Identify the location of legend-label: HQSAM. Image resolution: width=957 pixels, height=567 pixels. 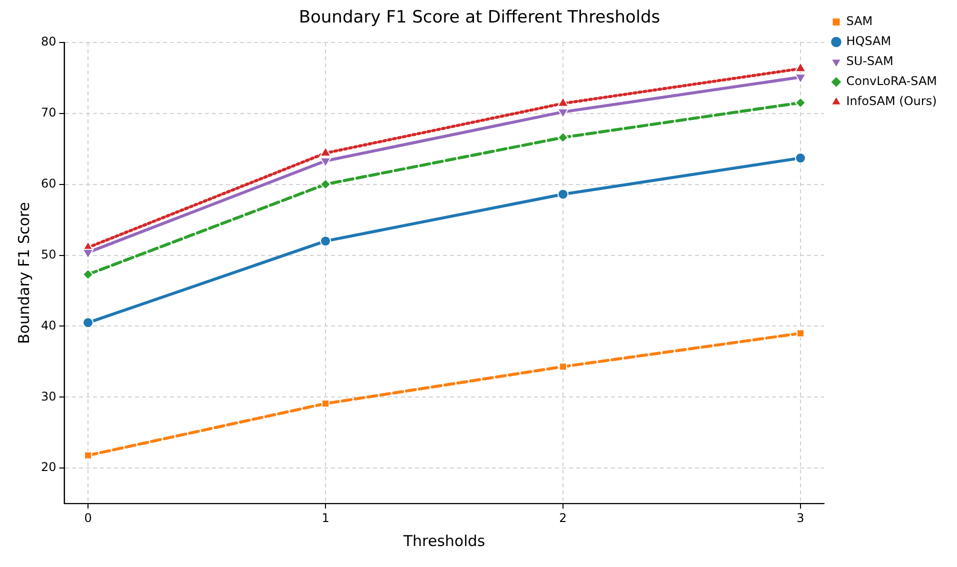
(869, 41).